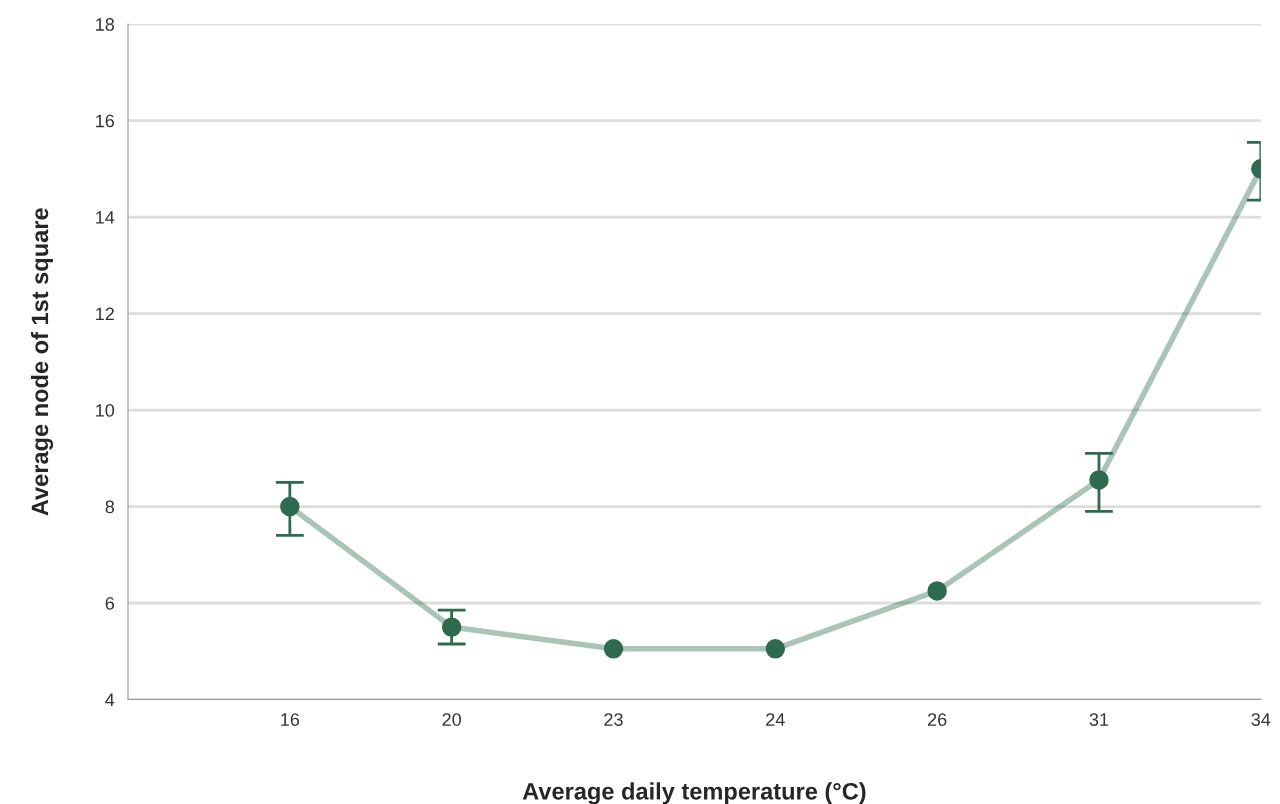 The image size is (1280, 804). Describe the element at coordinates (105, 121) in the screenshot. I see `y-tick-label: 16` at that location.